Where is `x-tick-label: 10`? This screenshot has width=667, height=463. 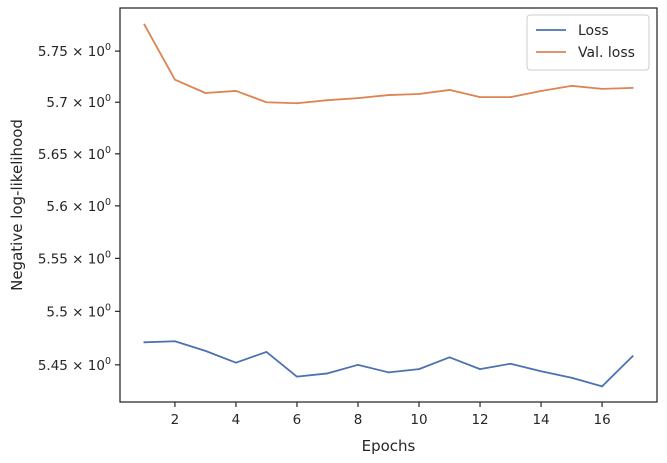 x-tick-label: 10 is located at coordinates (418, 420).